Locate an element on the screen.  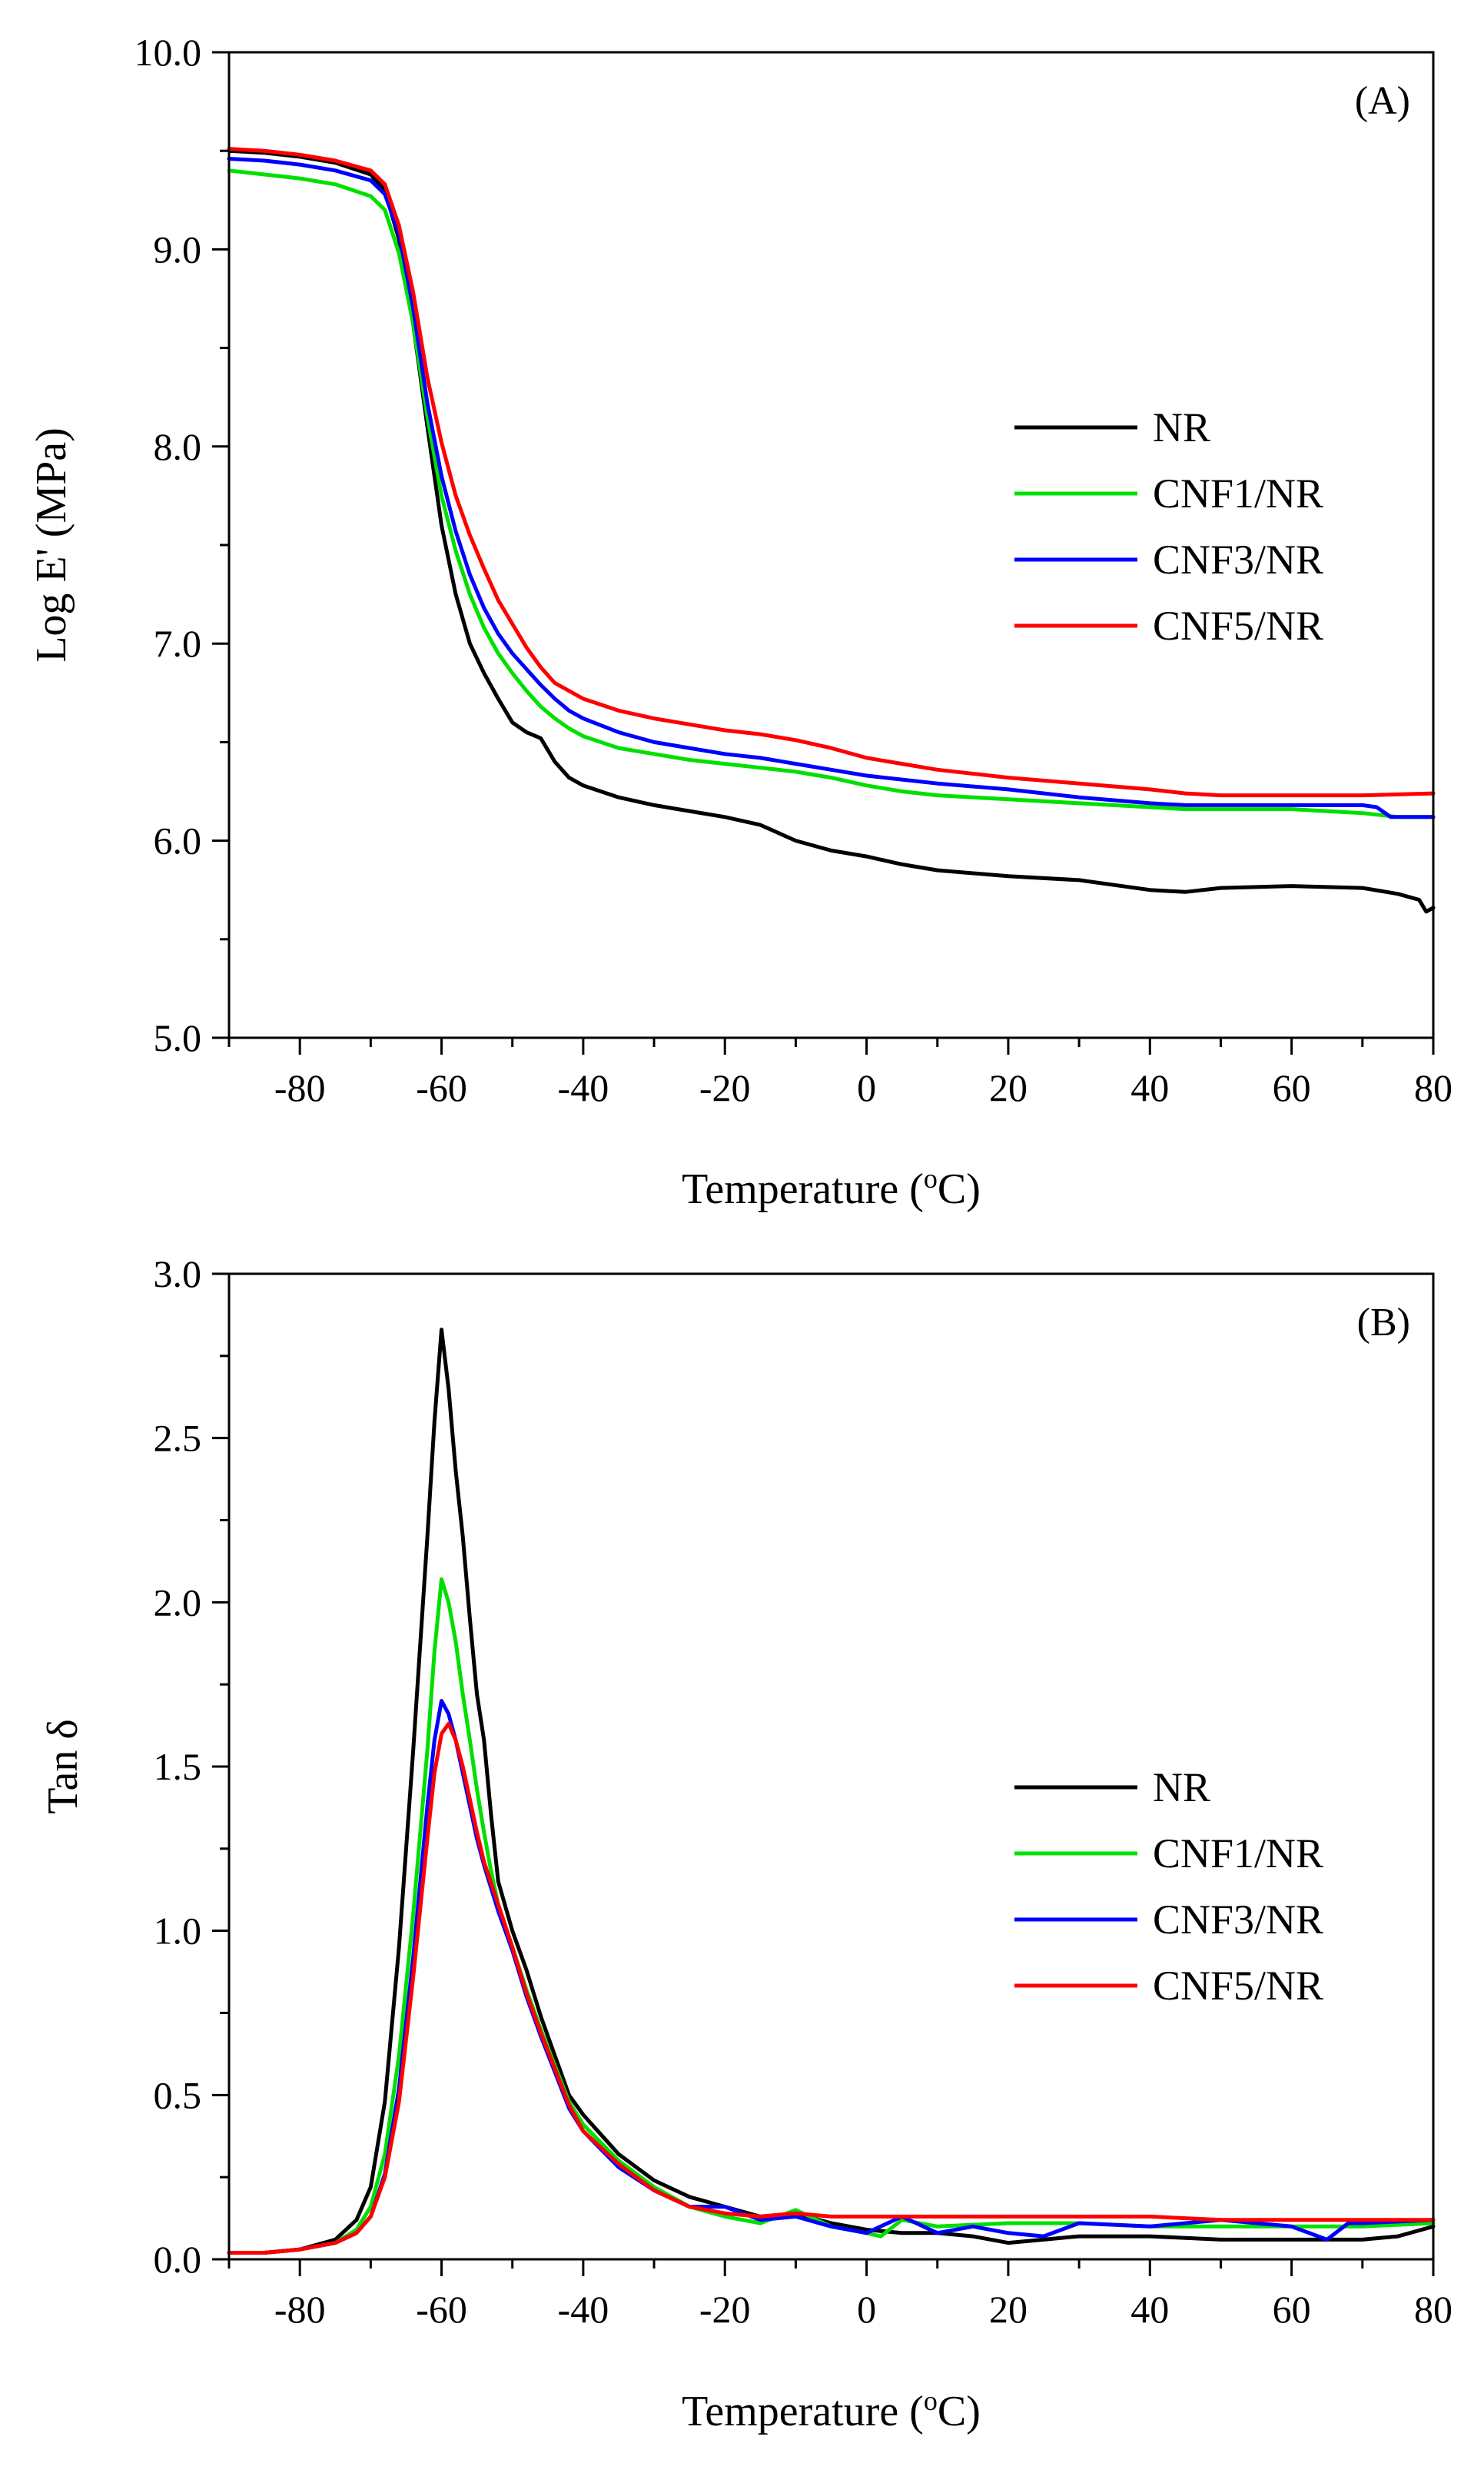
y-tick-label: 9.0 is located at coordinates (178, 249).